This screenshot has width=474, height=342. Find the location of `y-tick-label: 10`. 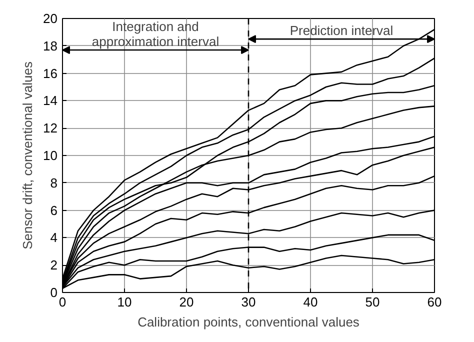

y-tick-label: 10 is located at coordinates (50, 155).